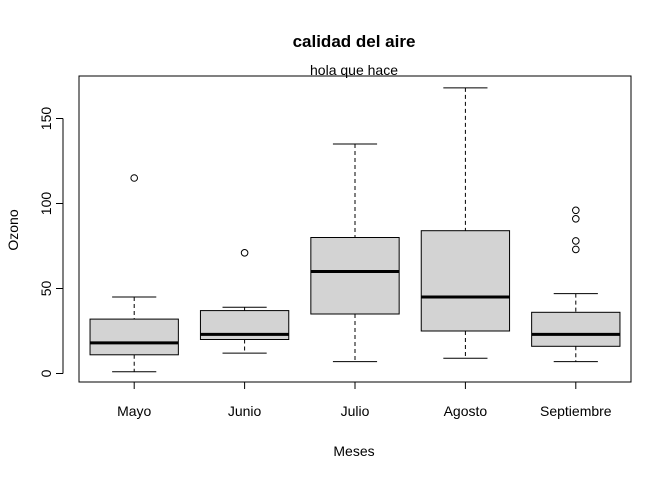 The height and width of the screenshot is (480, 672). Describe the element at coordinates (465, 223) in the screenshot. I see `box-group-agosto` at that location.